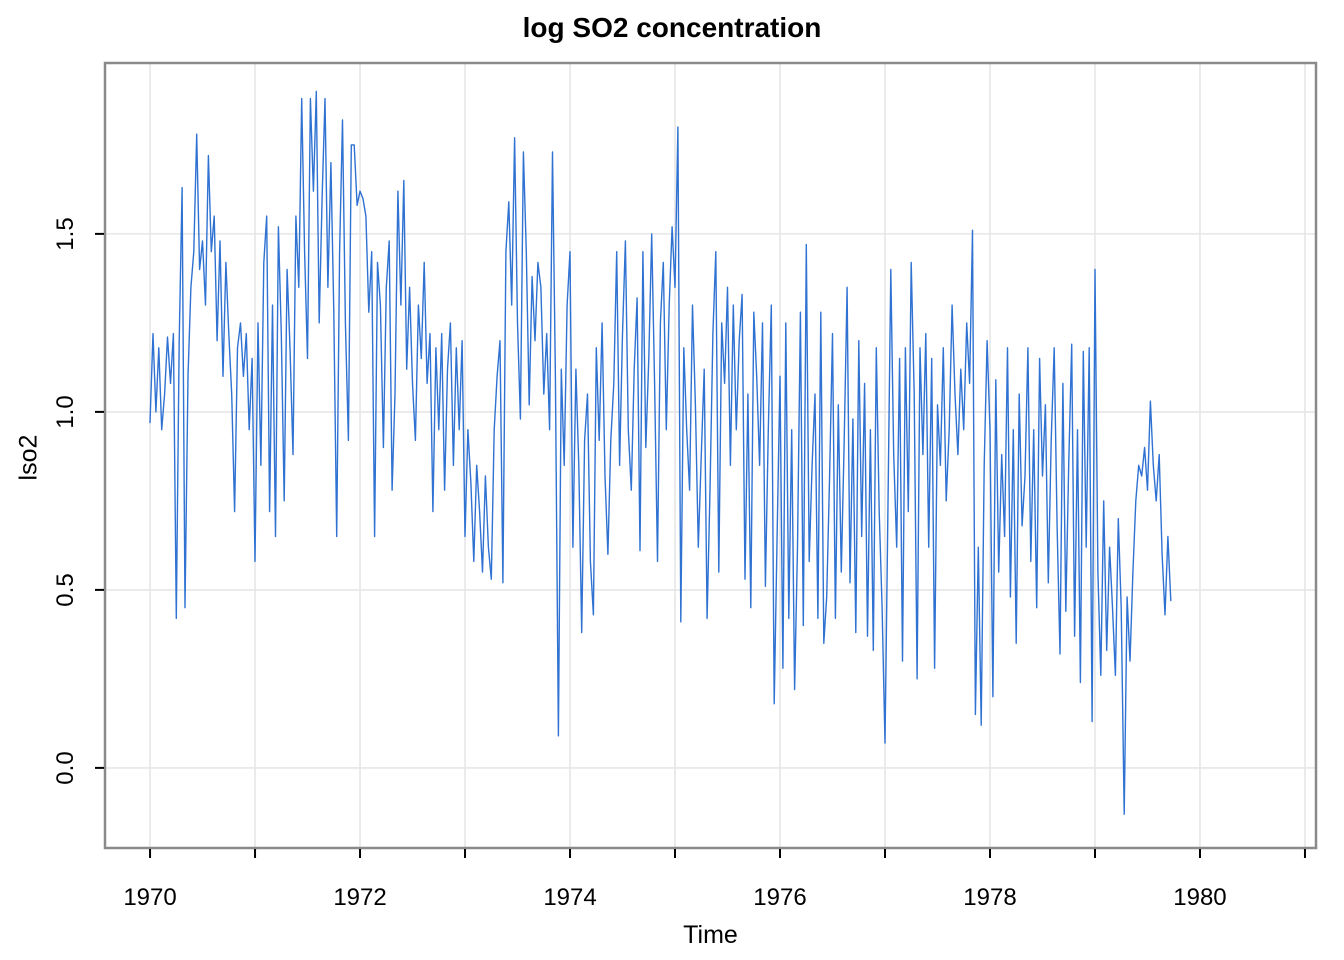 Image resolution: width=1344 pixels, height=960 pixels. I want to click on x-tick-label: 1972, so click(360, 897).